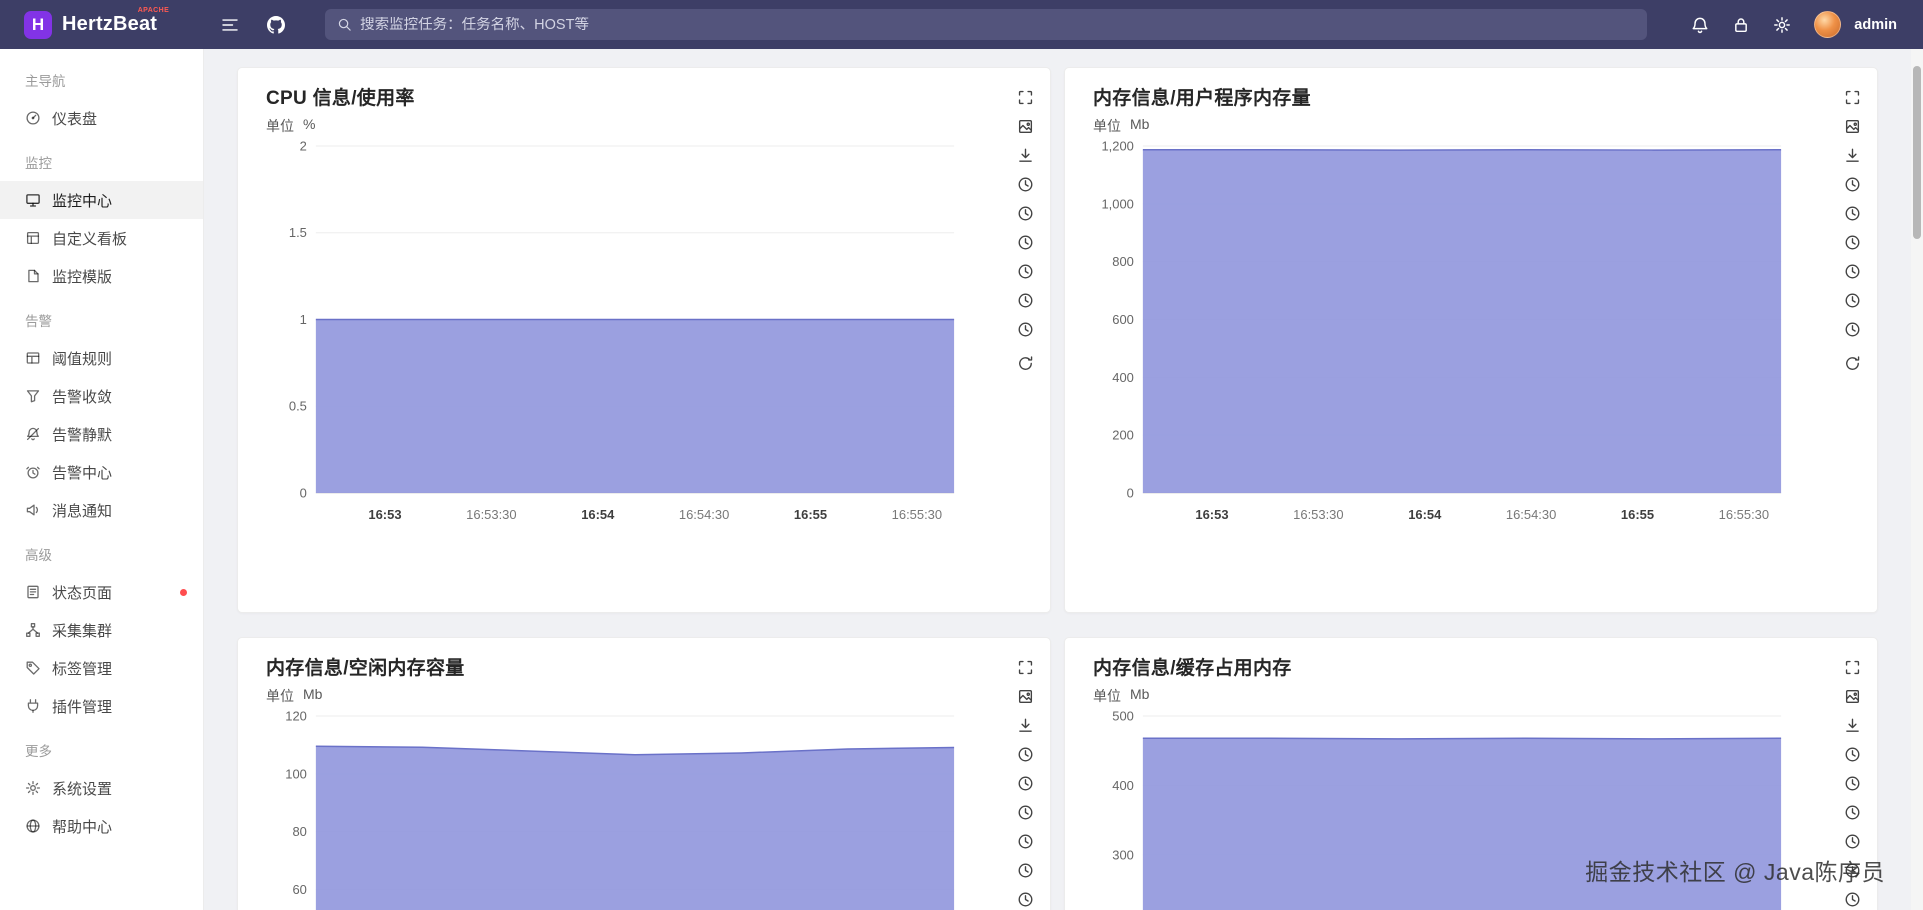  What do you see at coordinates (1637, 514) in the screenshot?
I see `svg-text: 16:55` at bounding box center [1637, 514].